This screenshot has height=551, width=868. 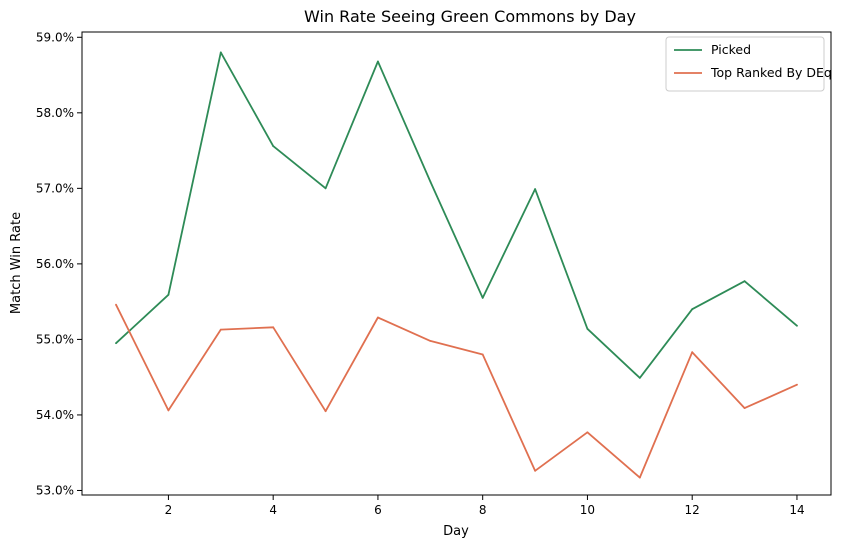 What do you see at coordinates (483, 510) in the screenshot?
I see `x-tick-label: 8` at bounding box center [483, 510].